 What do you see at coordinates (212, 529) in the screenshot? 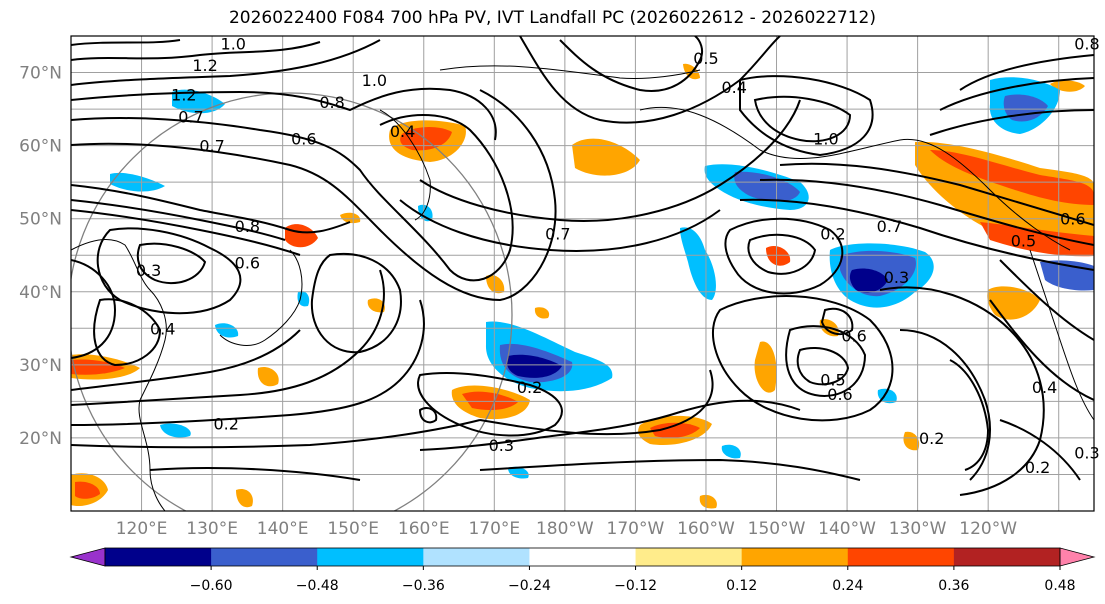
I see `lon-tick-label: 130°E` at bounding box center [212, 529].